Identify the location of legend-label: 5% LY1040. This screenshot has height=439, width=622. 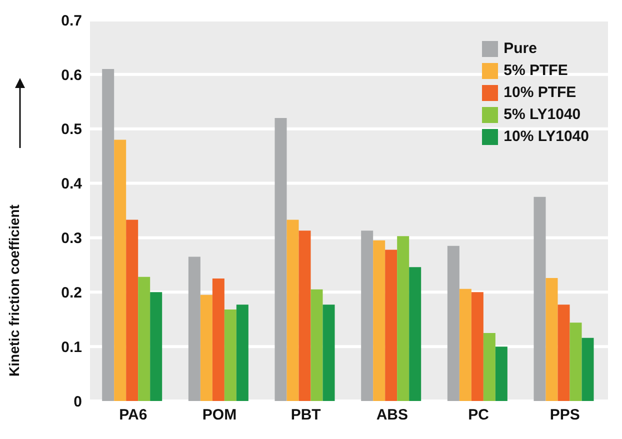
(542, 115).